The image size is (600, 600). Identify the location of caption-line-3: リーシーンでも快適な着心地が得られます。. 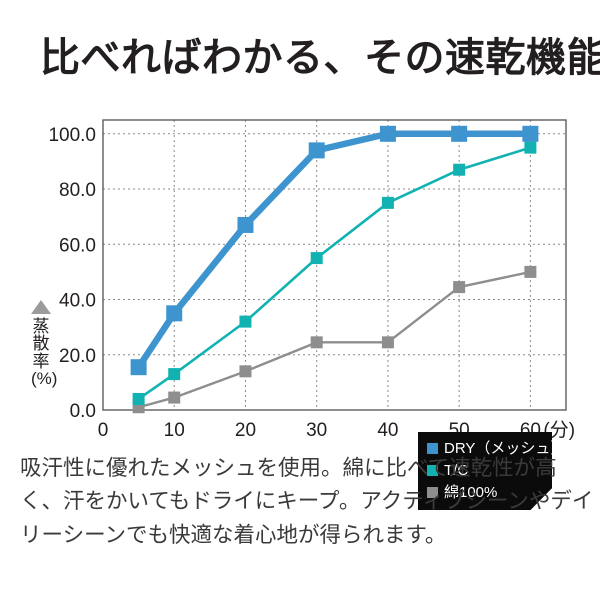
(233, 534).